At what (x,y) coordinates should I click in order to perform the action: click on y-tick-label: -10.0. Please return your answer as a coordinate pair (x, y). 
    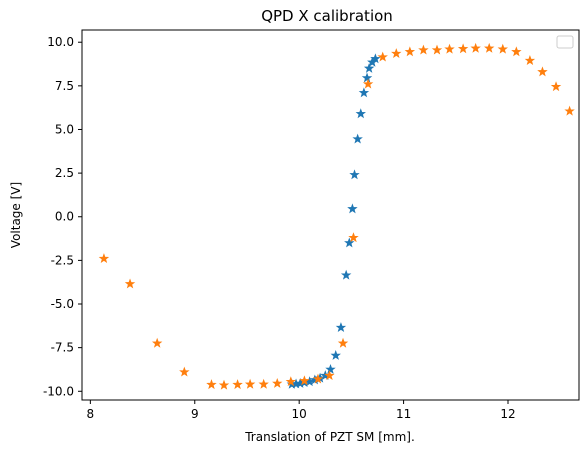
    Looking at the image, I should click on (58, 391).